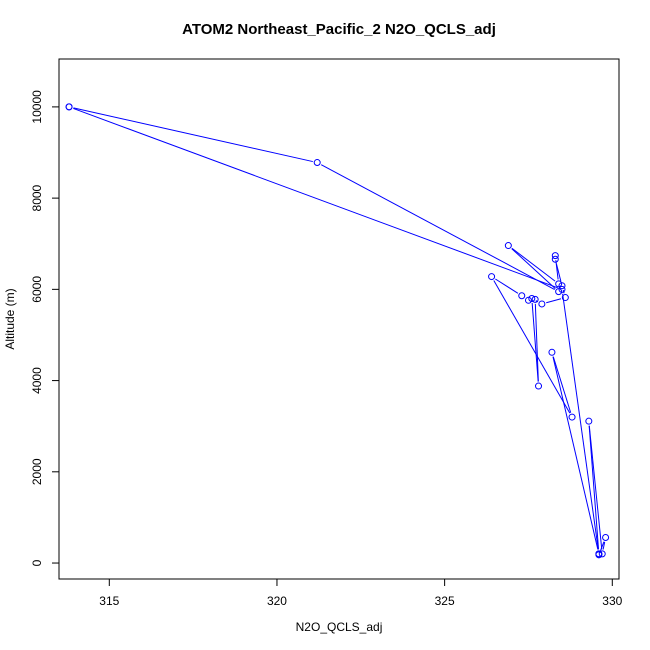 Image resolution: width=650 pixels, height=650 pixels. What do you see at coordinates (45, 328) in the screenshot?
I see `y-axis: 0 2000 4000 6000 8000 10000` at bounding box center [45, 328].